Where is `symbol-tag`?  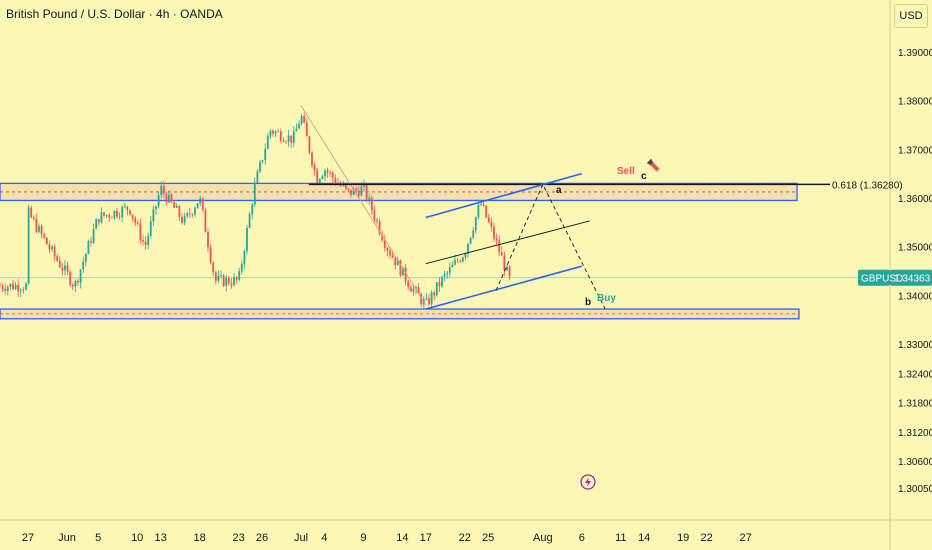
symbol-tag is located at coordinates (874, 277).